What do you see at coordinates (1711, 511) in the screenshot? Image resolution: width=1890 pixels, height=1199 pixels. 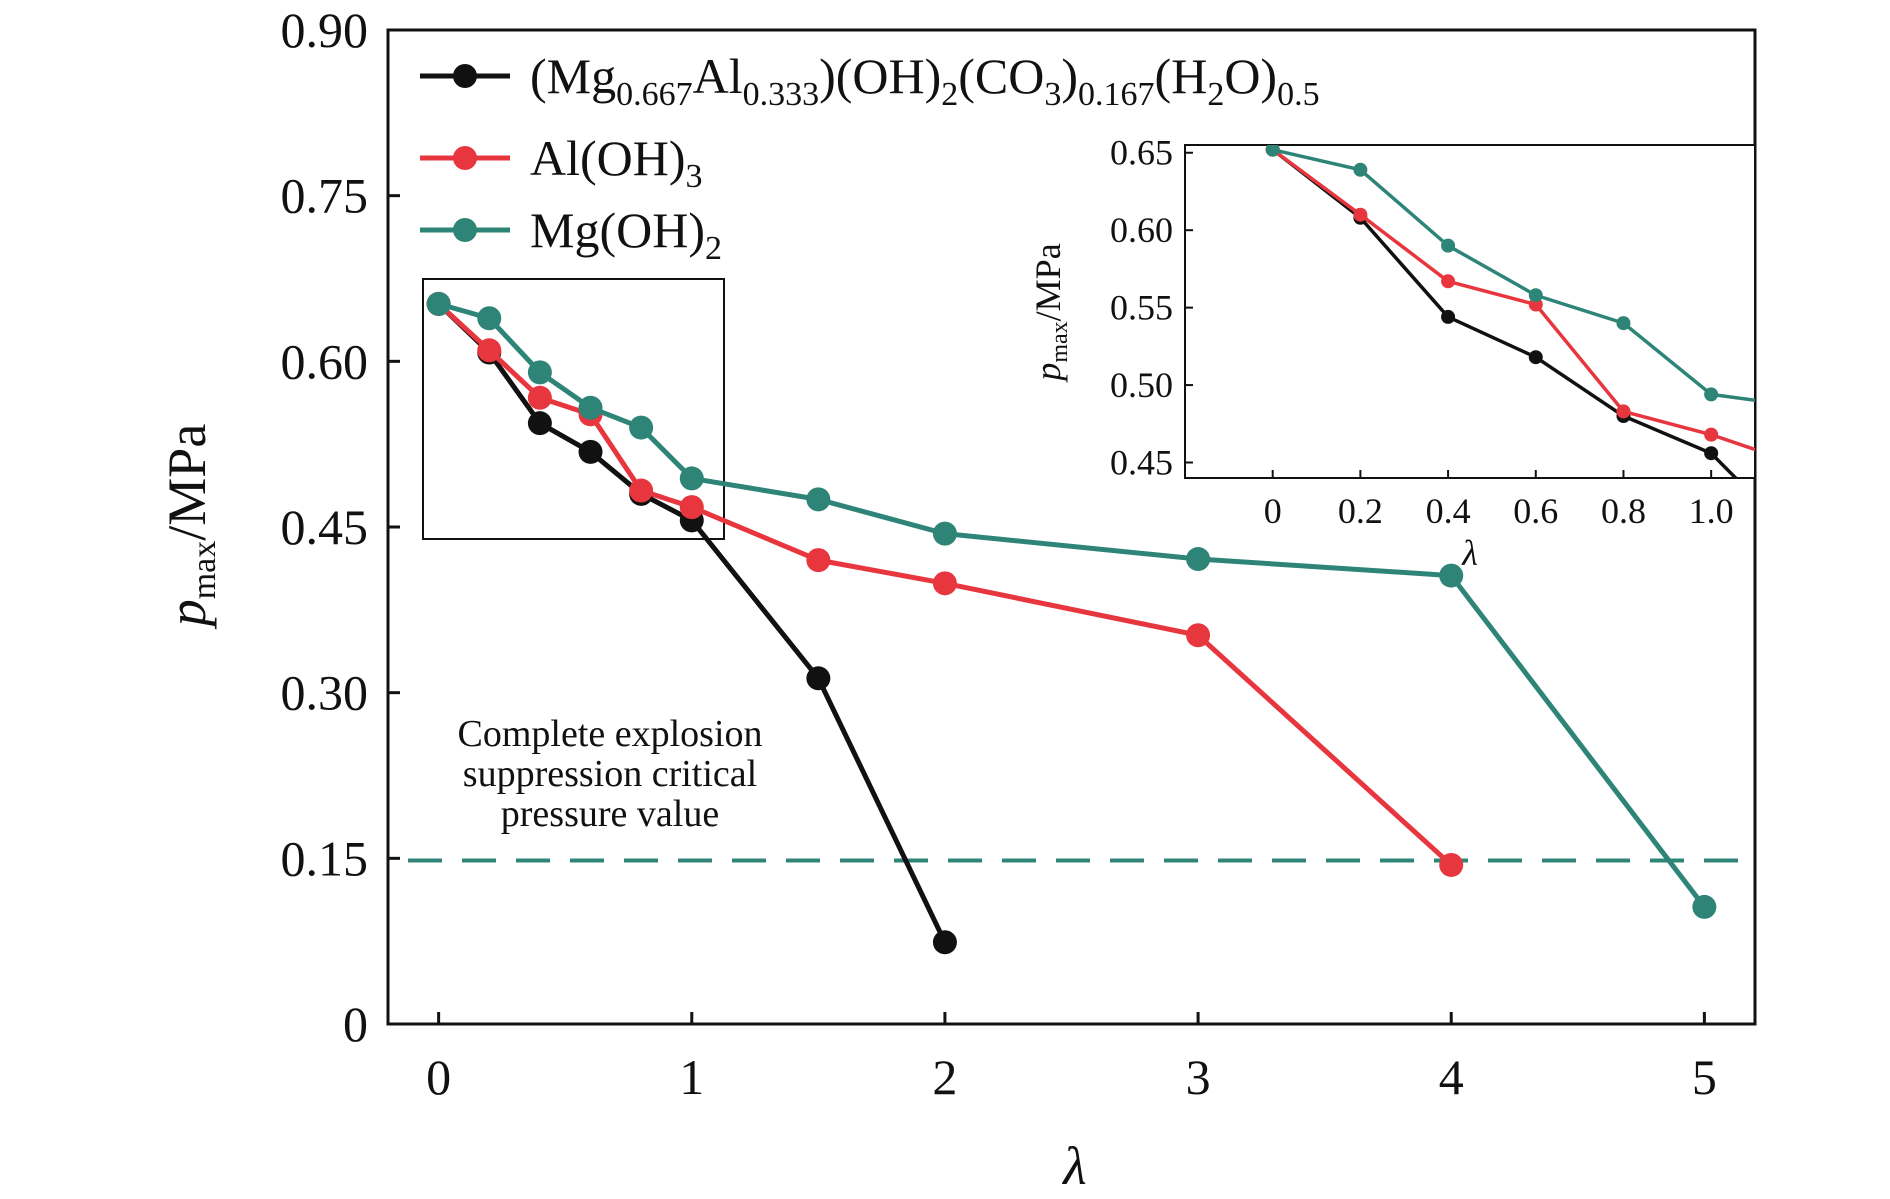 I see `inset-x-tick-label: 1.0` at bounding box center [1711, 511].